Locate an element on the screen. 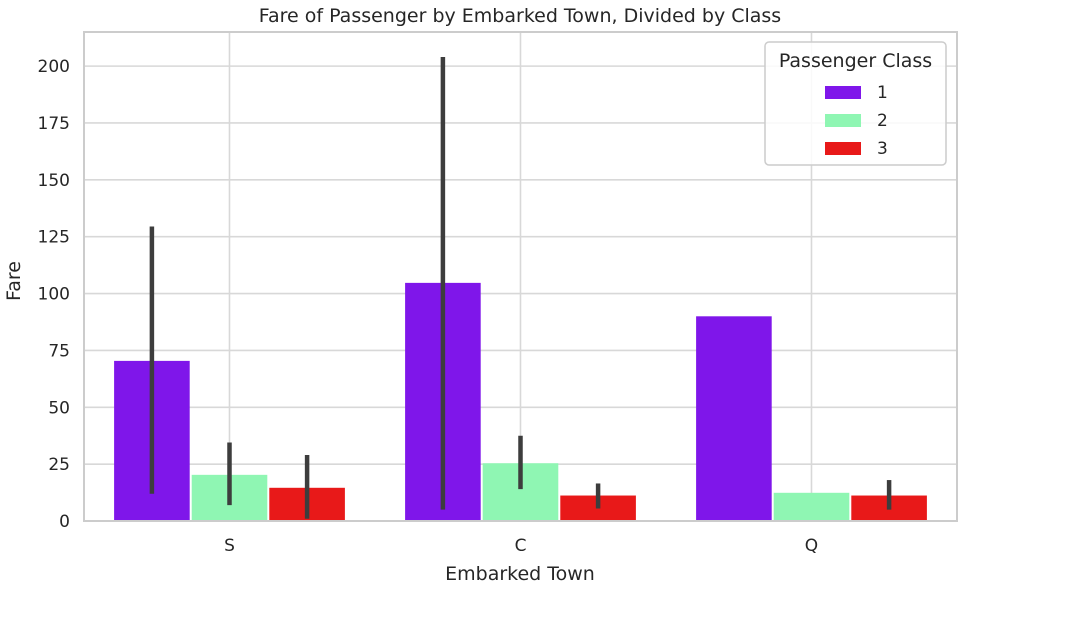 The width and height of the screenshot is (1070, 622). y-tick-label: 200 is located at coordinates (54, 67).